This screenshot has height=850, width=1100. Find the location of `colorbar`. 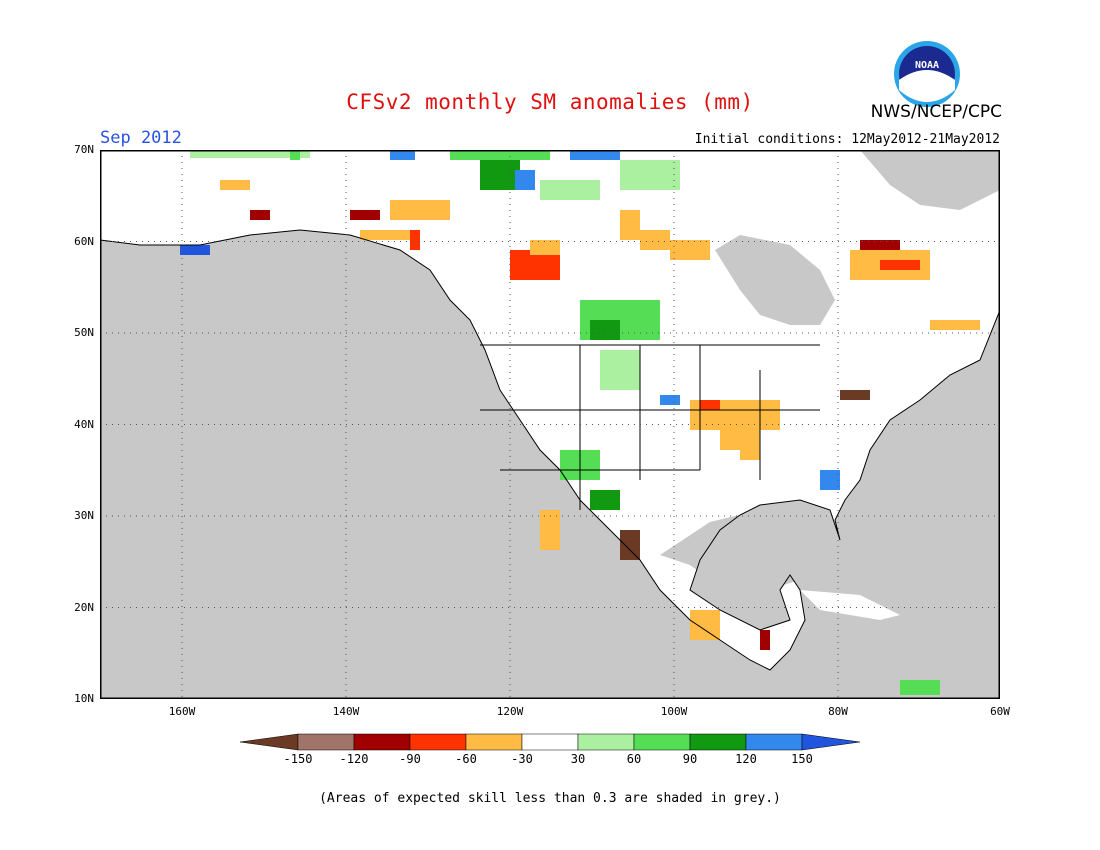

colorbar is located at coordinates (550, 742).